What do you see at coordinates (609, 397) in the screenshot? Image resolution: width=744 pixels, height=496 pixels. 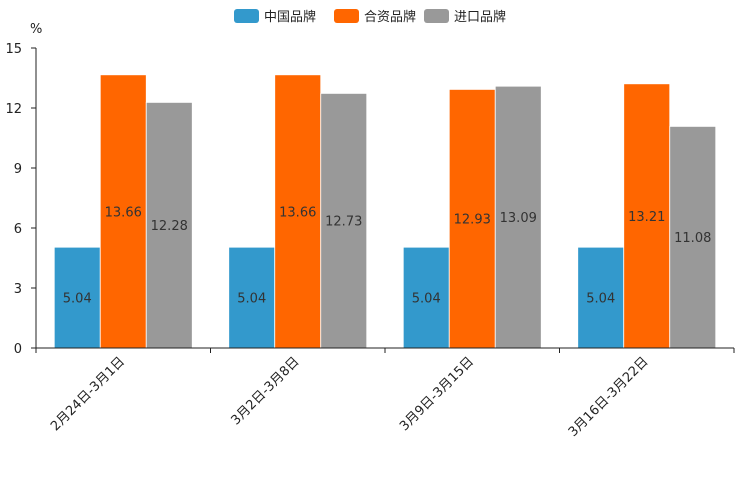 I see `x-tick-label: 3月16日-3月22日` at bounding box center [609, 397].